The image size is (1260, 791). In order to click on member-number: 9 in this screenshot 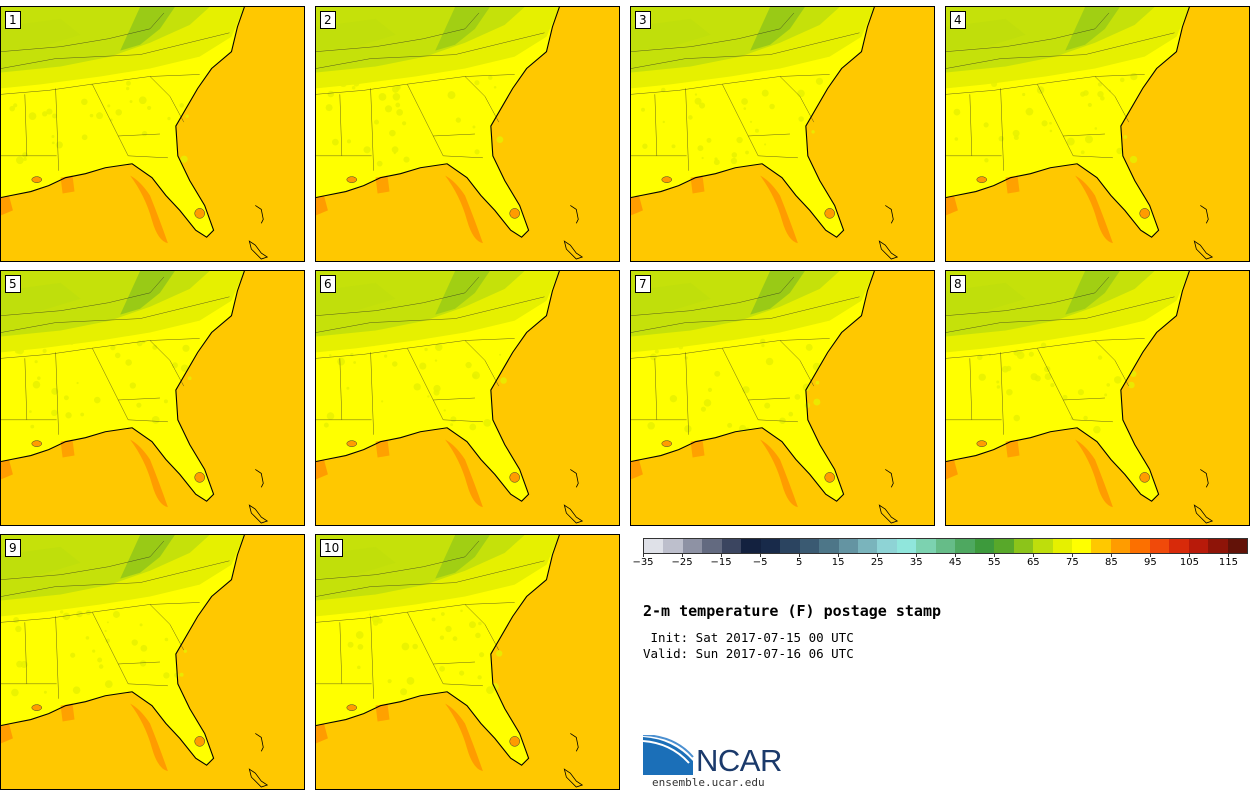, I will do `click(13, 548)`.